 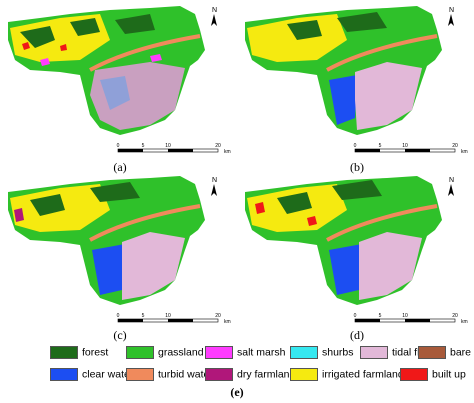 What do you see at coordinates (357, 167) in the screenshot?
I see `panel-label-b: (b)` at bounding box center [357, 167].